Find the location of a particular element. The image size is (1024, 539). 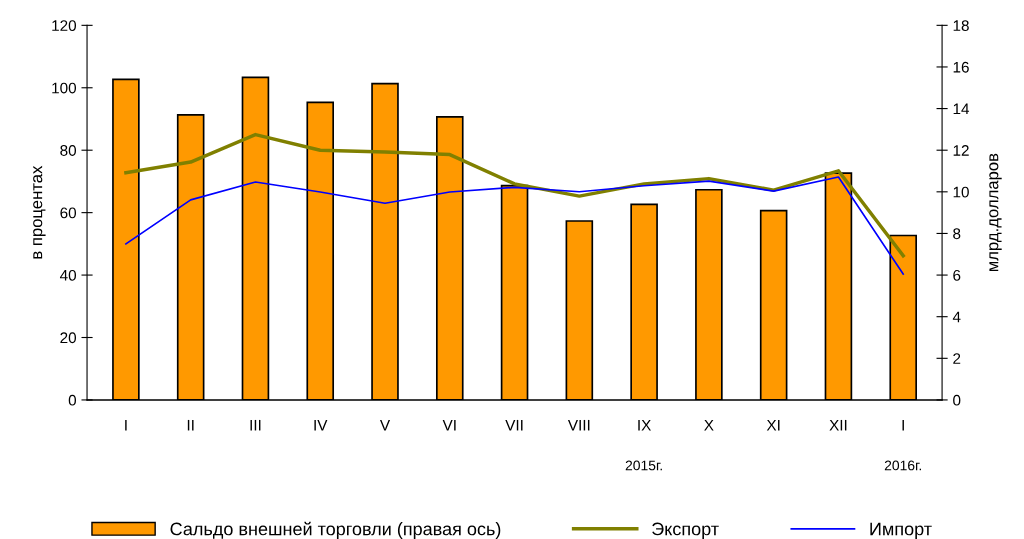

legend-label: Импорт is located at coordinates (901, 530).